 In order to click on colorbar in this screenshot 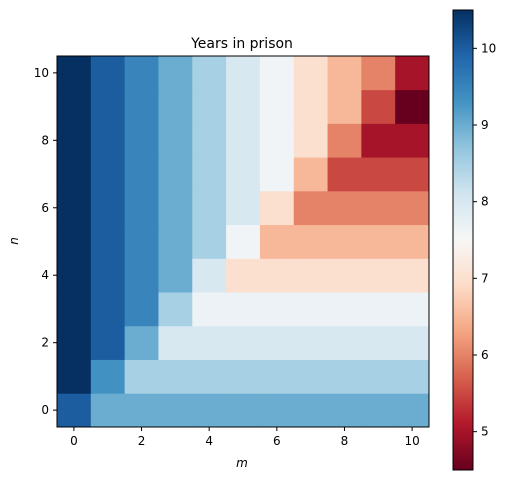, I will do `click(463, 240)`.